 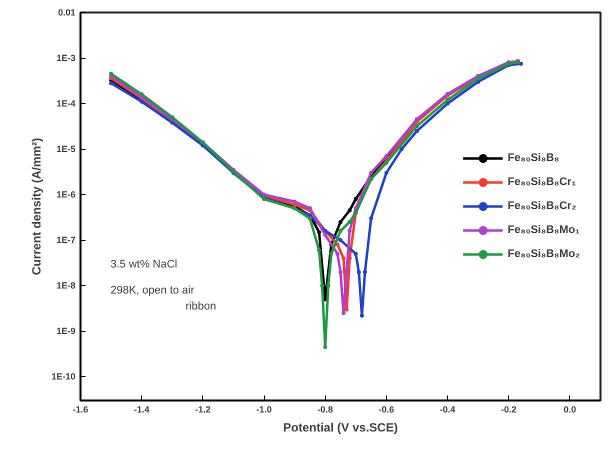 What do you see at coordinates (80, 409) in the screenshot?
I see `x-tick-label: -1.6` at bounding box center [80, 409].